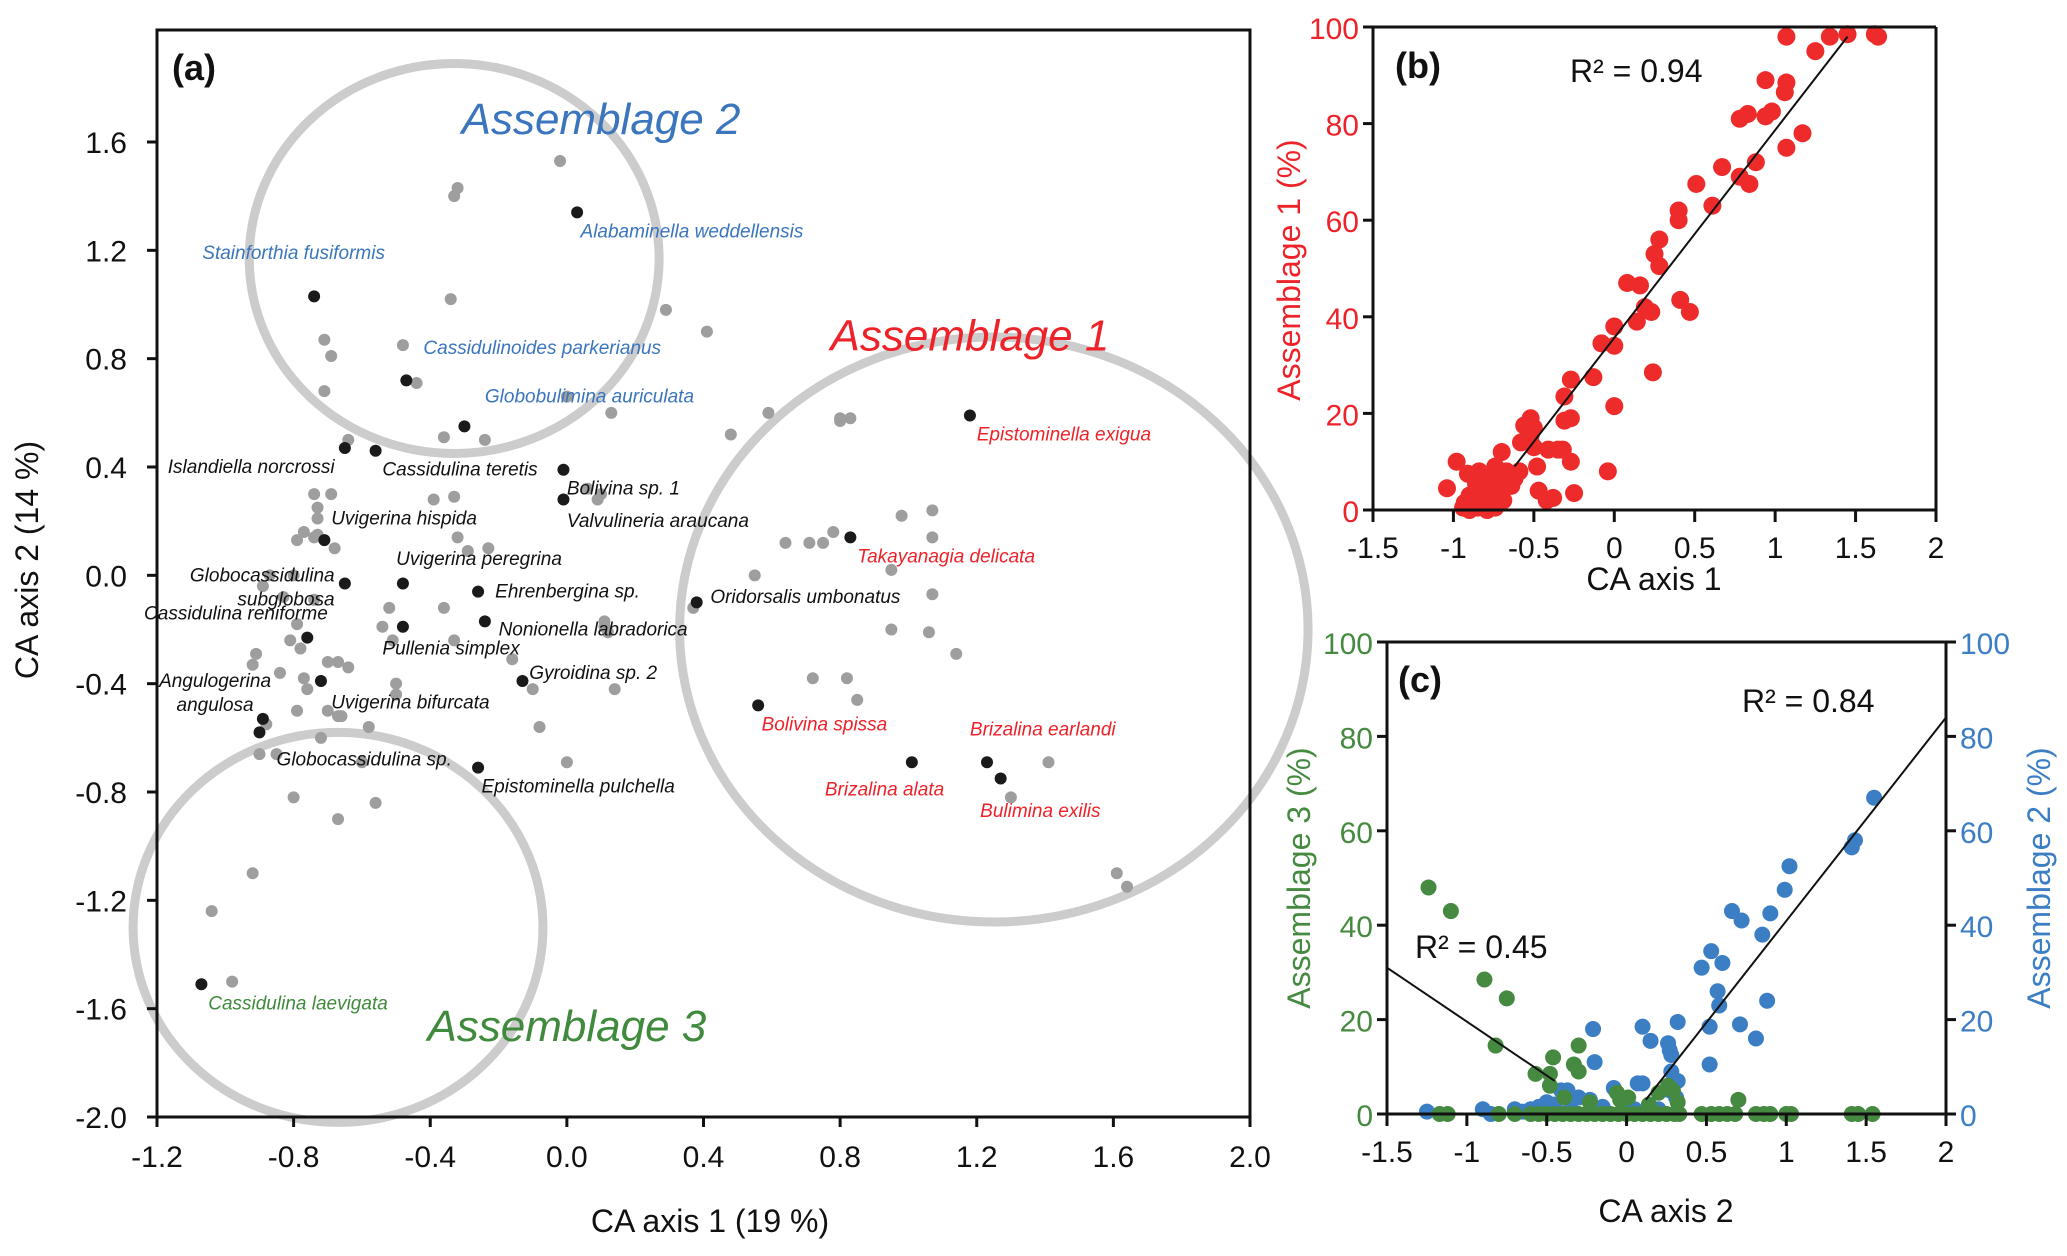 Image resolution: width=2067 pixels, height=1256 pixels. Describe the element at coordinates (479, 559) in the screenshot. I see `species-label: Uvigerina peregrina` at that location.